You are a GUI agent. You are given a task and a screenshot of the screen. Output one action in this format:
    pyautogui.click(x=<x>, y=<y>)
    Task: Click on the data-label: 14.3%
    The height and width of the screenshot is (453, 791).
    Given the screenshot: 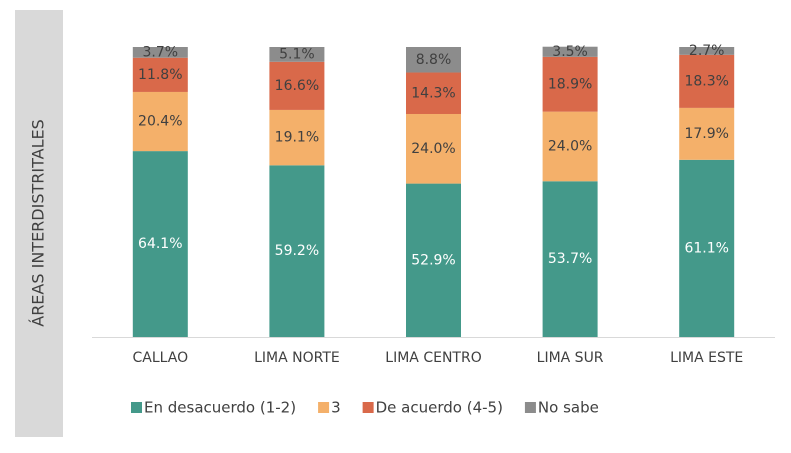 What is the action you would take?
    pyautogui.click(x=433, y=93)
    